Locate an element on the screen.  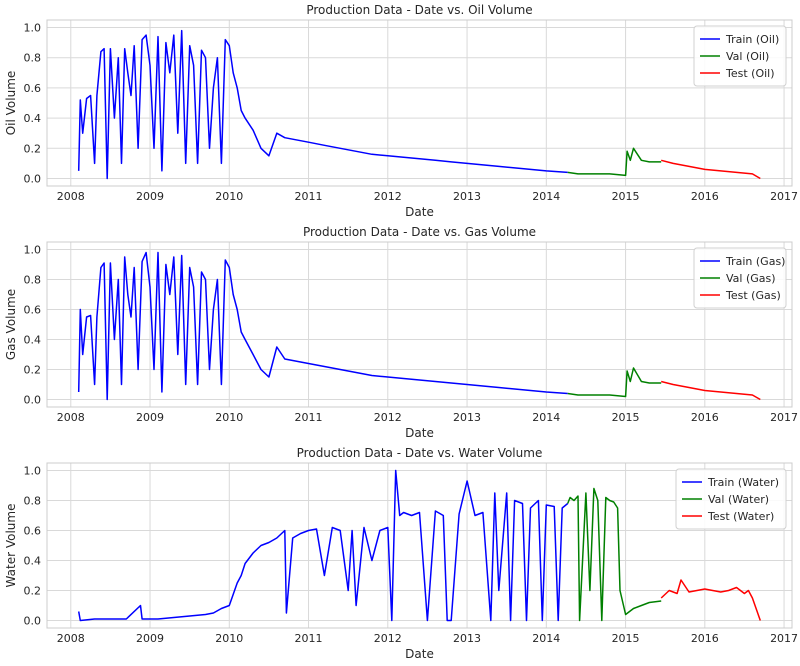
y-axis-label: Water Volume is located at coordinates (11, 546).